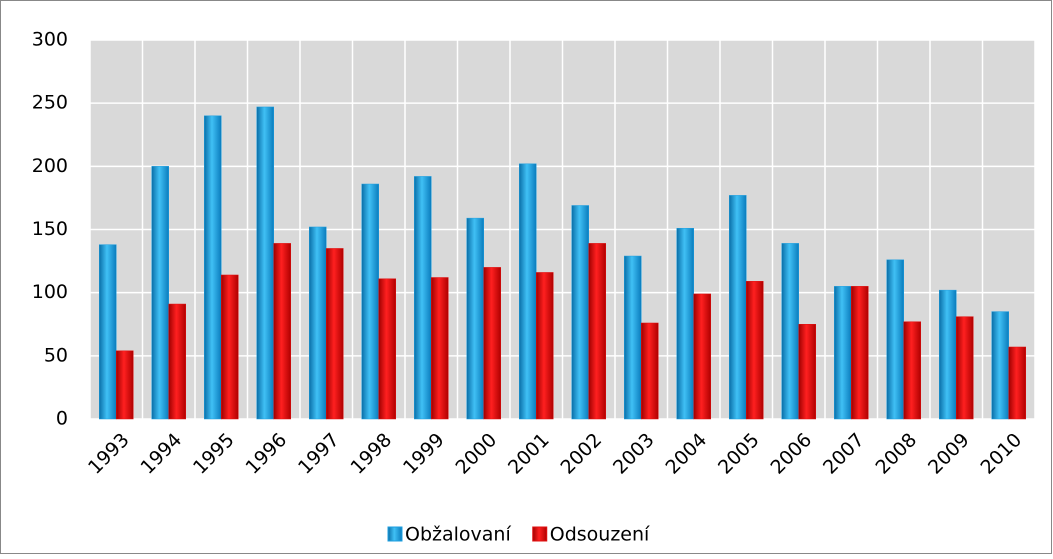 This screenshot has height=559, width=1053. What do you see at coordinates (458, 535) in the screenshot?
I see `legend-label: Obžalovaní` at bounding box center [458, 535].